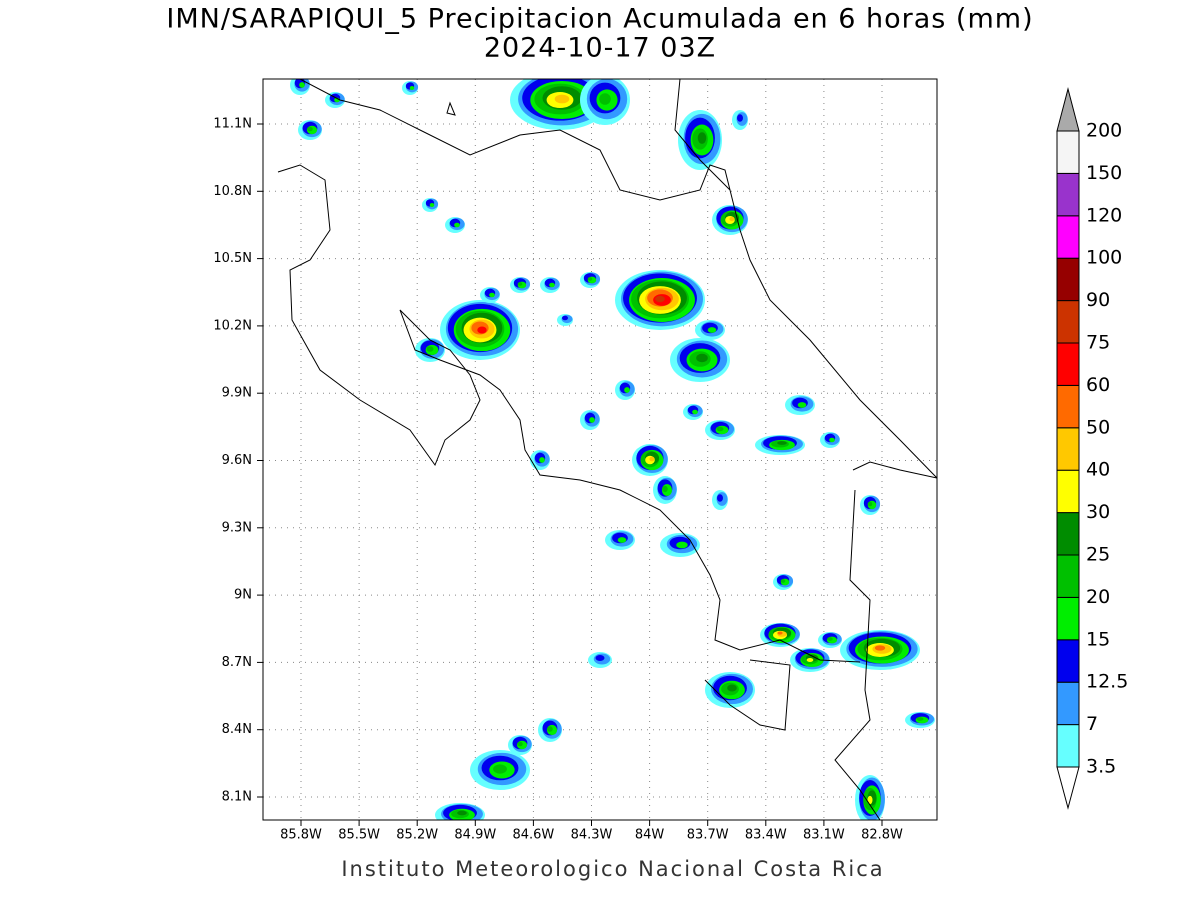 The image size is (1200, 900). What do you see at coordinates (805, 279) in the screenshot?
I see `caribbean-coast` at bounding box center [805, 279].